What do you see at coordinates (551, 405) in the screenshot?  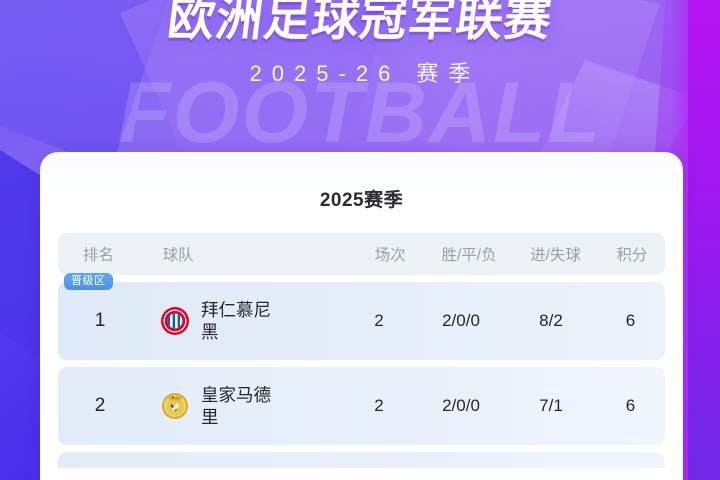 I see `row-goals: 7/1` at bounding box center [551, 405].